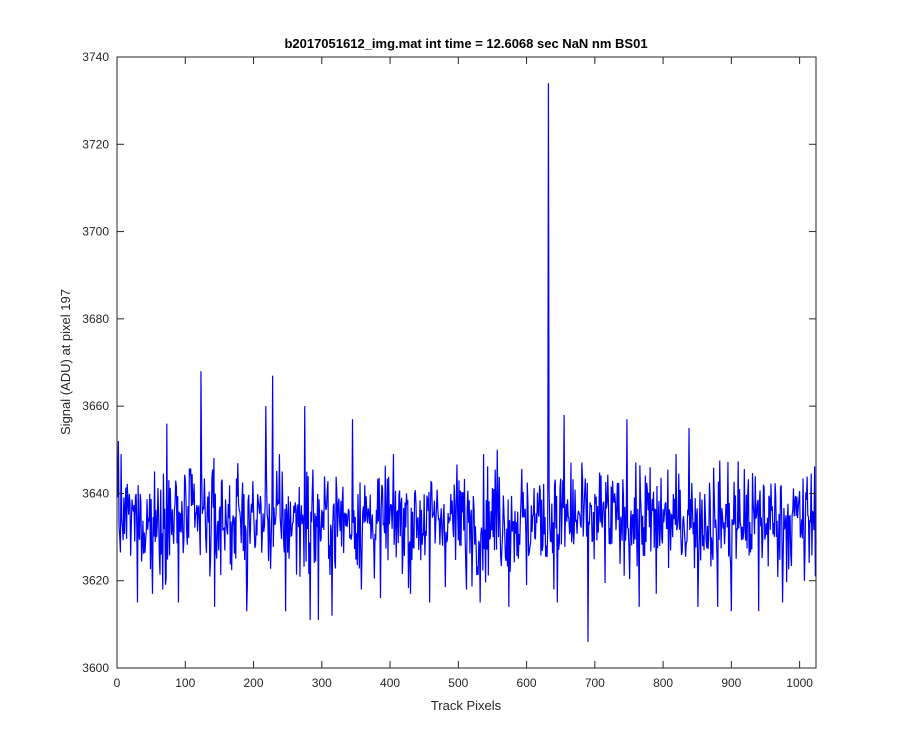 The height and width of the screenshot is (755, 900). Describe the element at coordinates (731, 683) in the screenshot. I see `x-tick-label: 900` at that location.